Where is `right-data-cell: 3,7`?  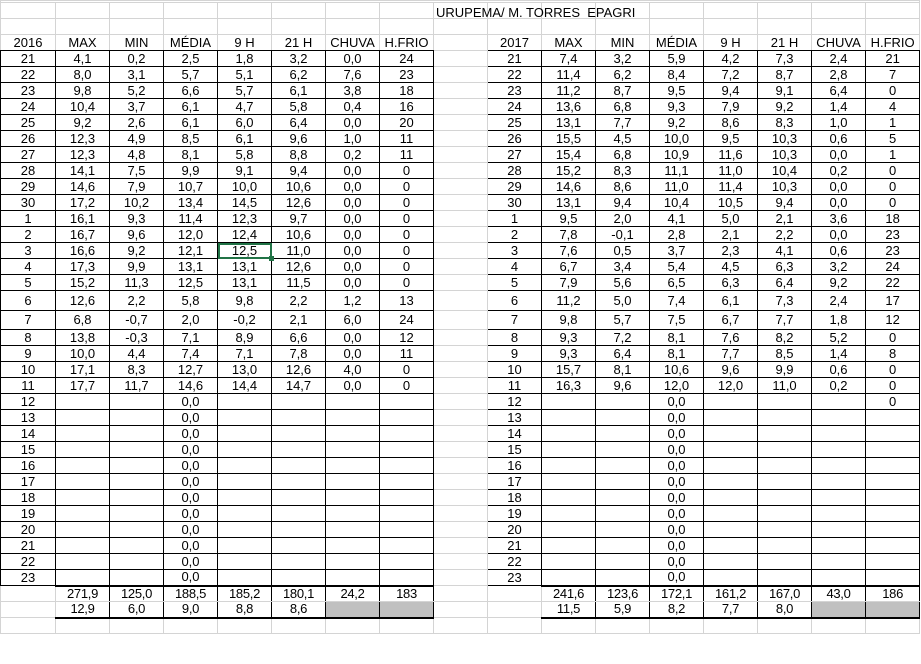 right-data-cell: 3,7 is located at coordinates (676, 250).